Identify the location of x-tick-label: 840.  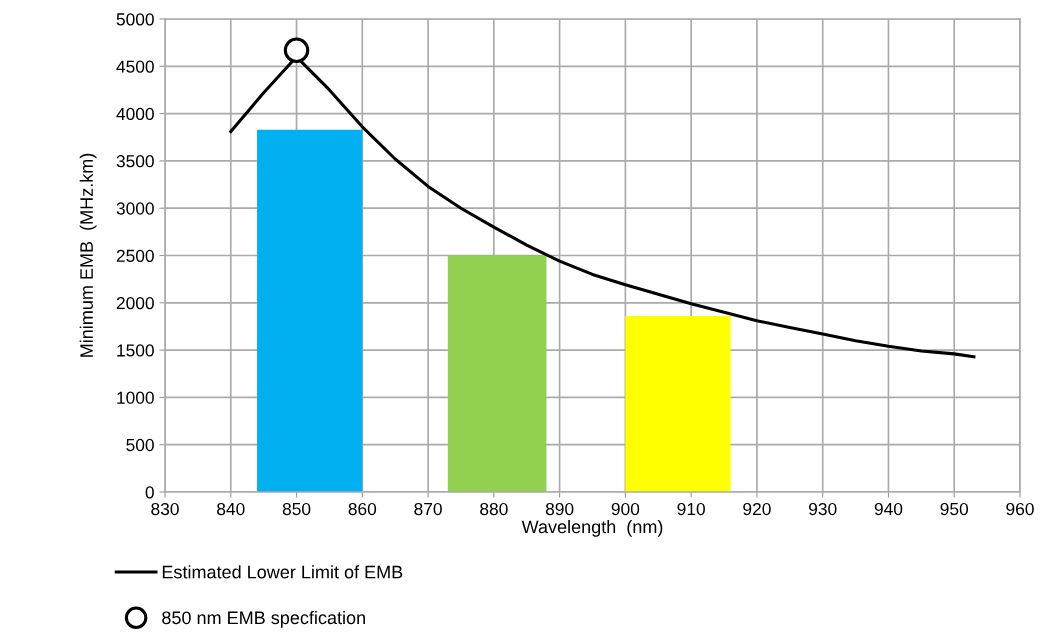
(231, 509).